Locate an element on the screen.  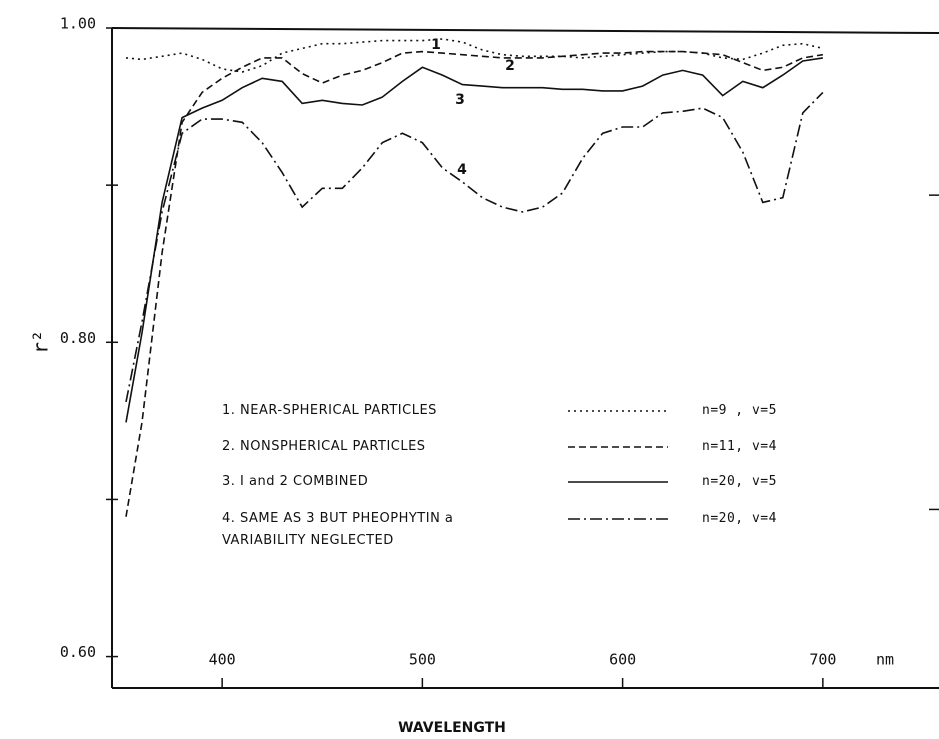
legend-stats: n=20, v=4 is located at coordinates (739, 518).